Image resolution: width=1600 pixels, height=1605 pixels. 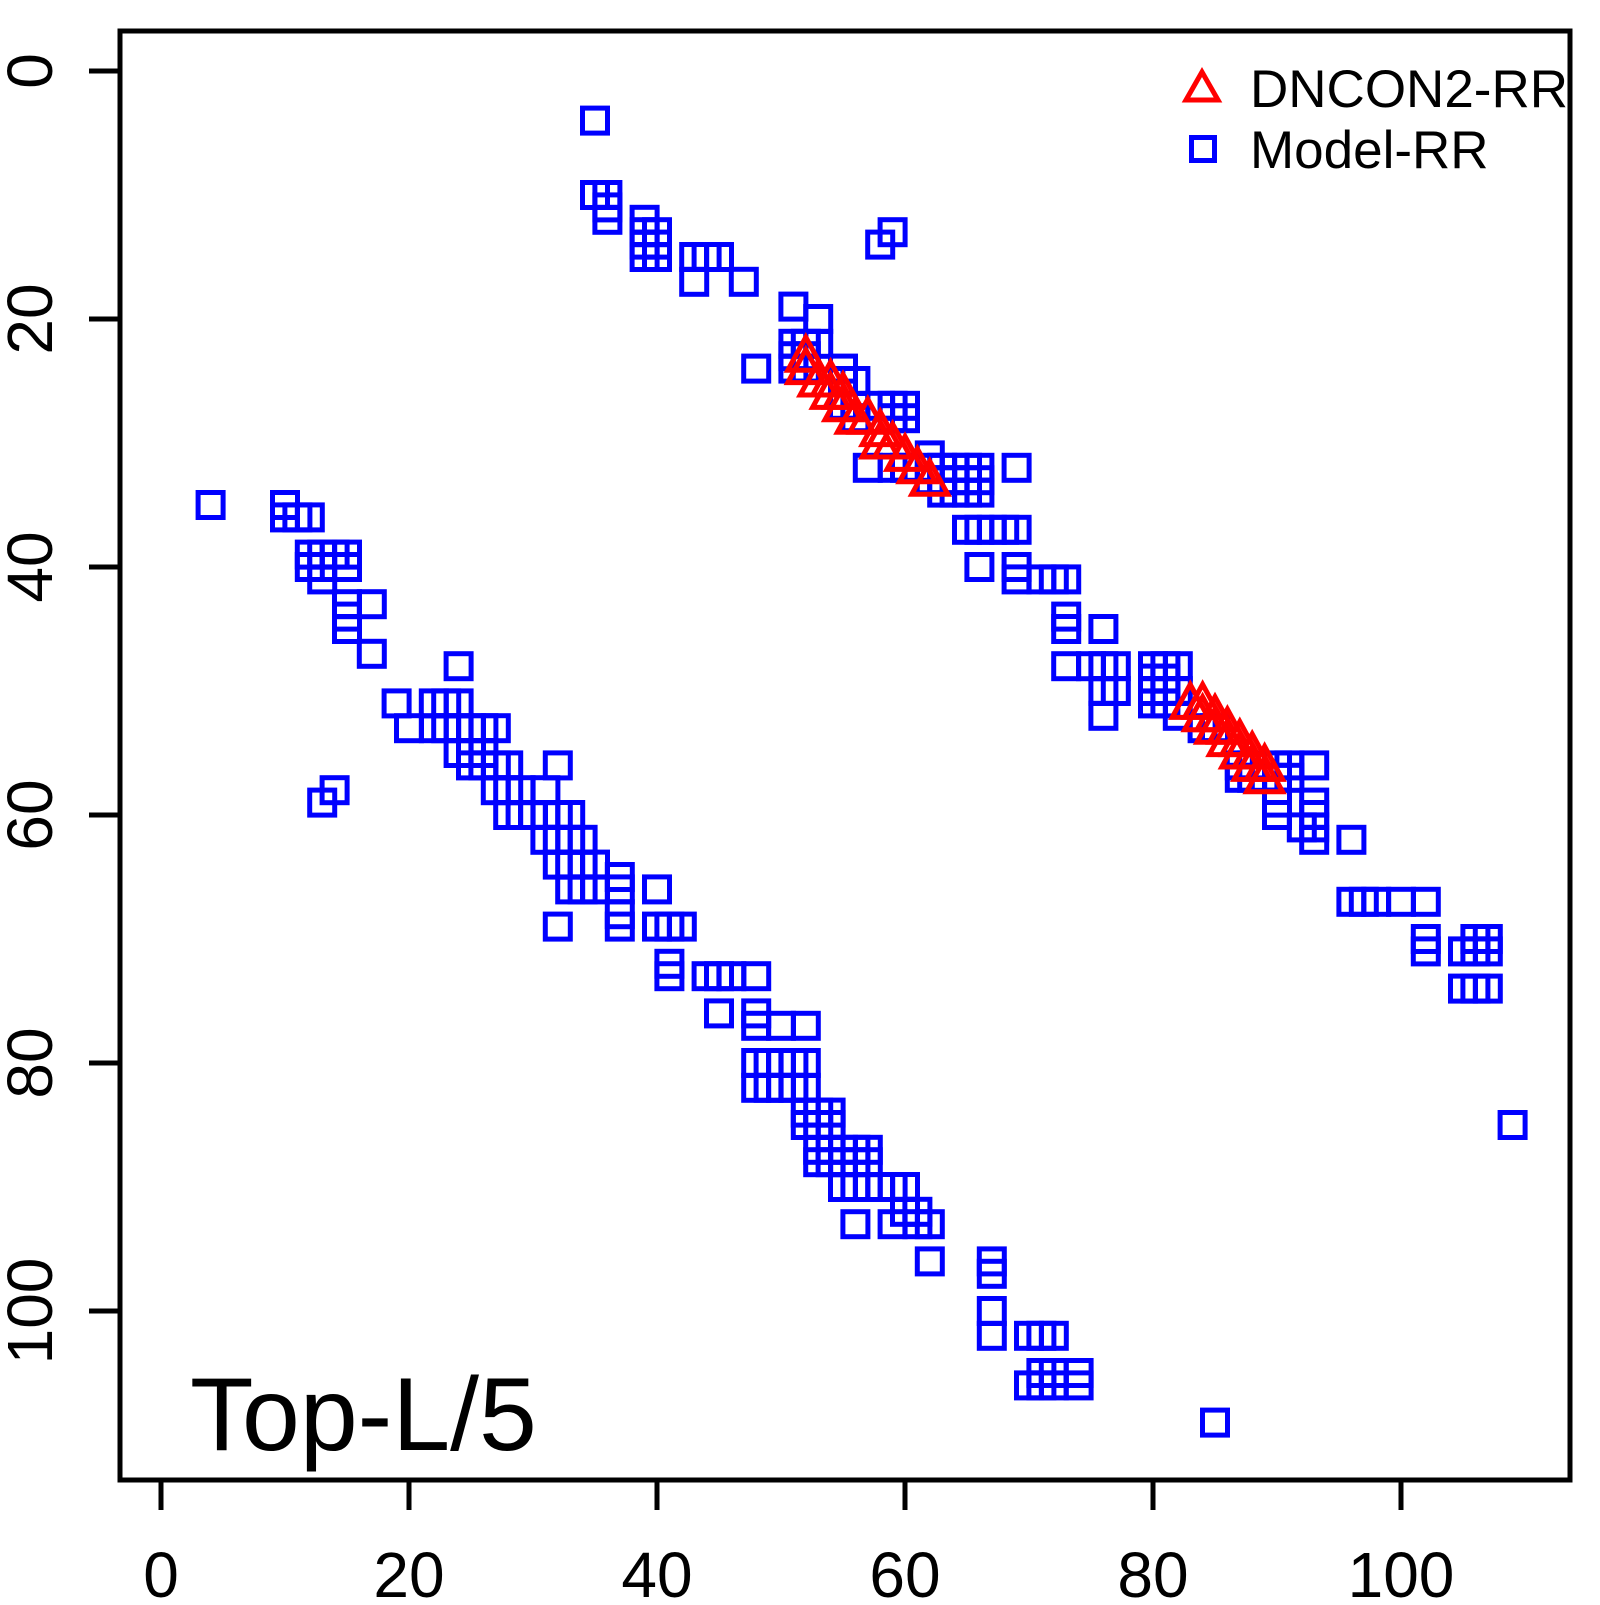 I want to click on x-axis-tick-label: 20, so click(x=408, y=1569).